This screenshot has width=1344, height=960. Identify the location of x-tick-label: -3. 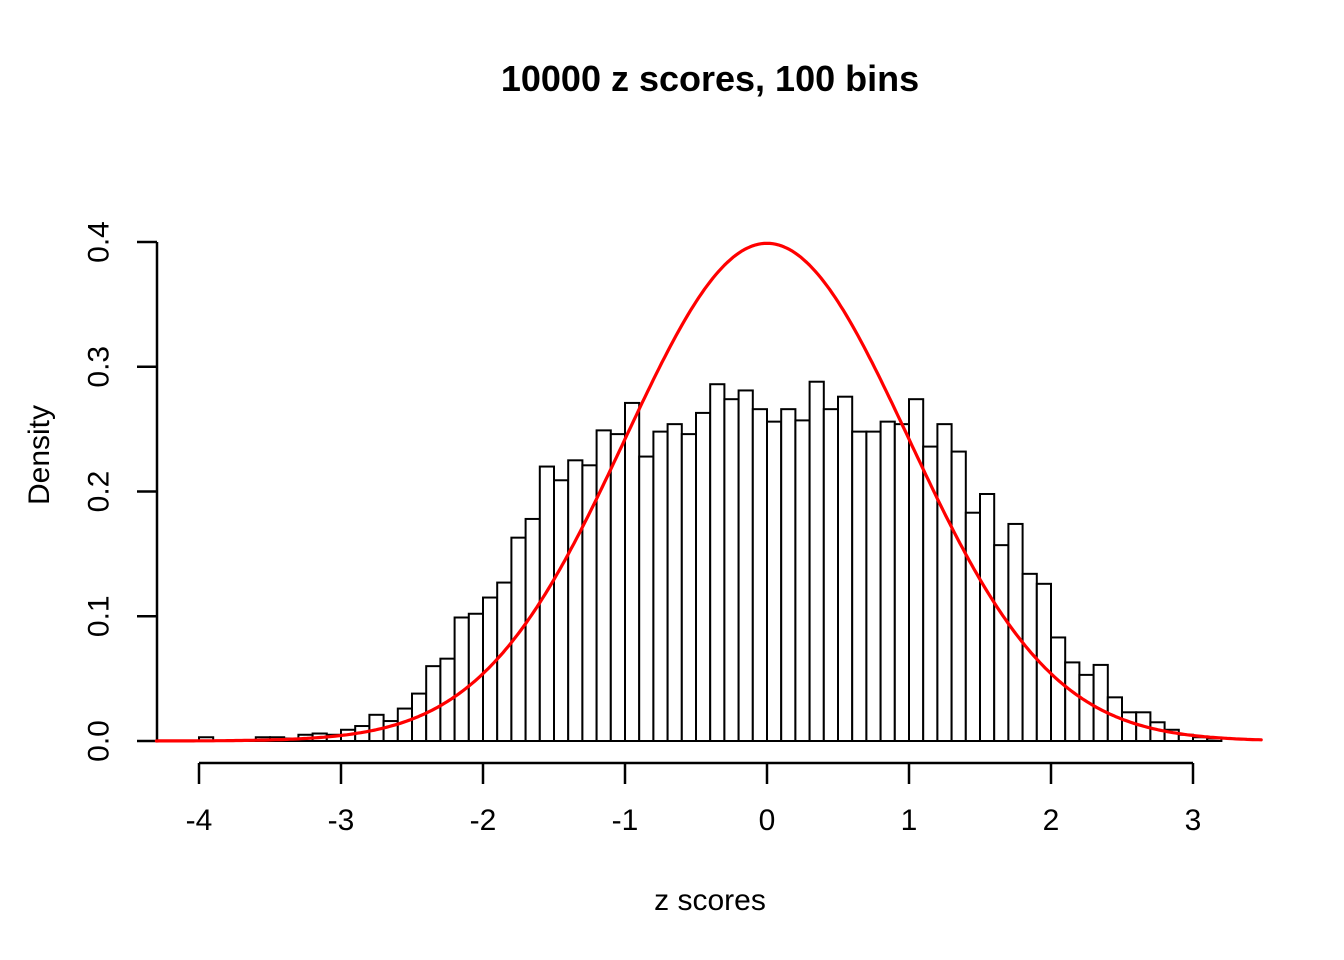
(341, 820).